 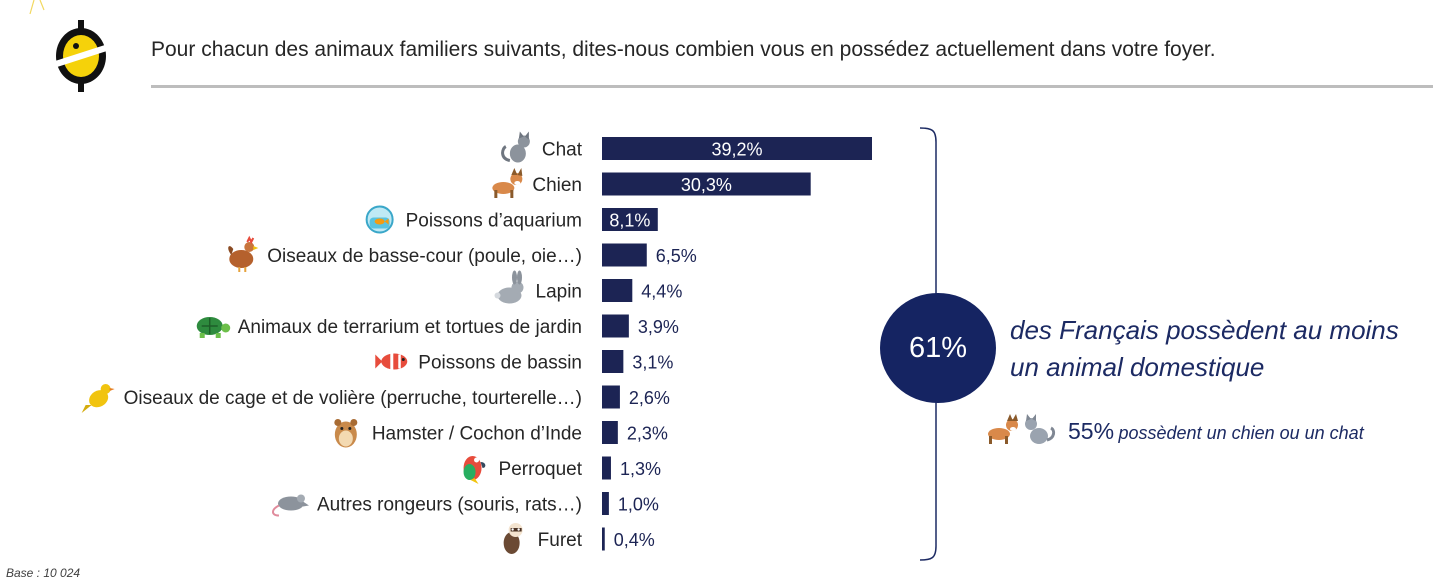 What do you see at coordinates (661, 292) in the screenshot?
I see `value-label: 4,4%` at bounding box center [661, 292].